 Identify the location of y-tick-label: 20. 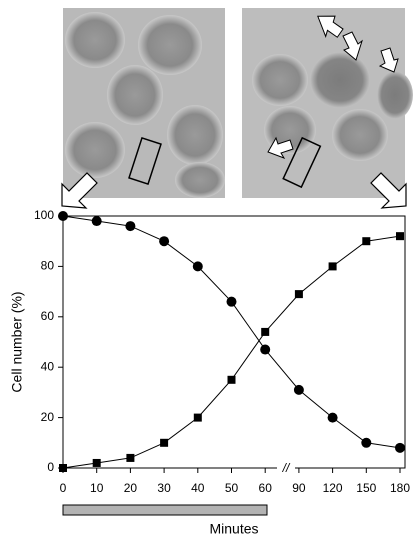
(48, 417).